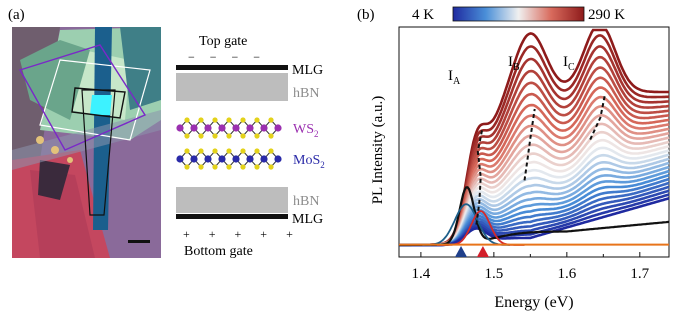 The height and width of the screenshot is (325, 676). What do you see at coordinates (229, 128) in the screenshot?
I see `ws2-lattice` at bounding box center [229, 128].